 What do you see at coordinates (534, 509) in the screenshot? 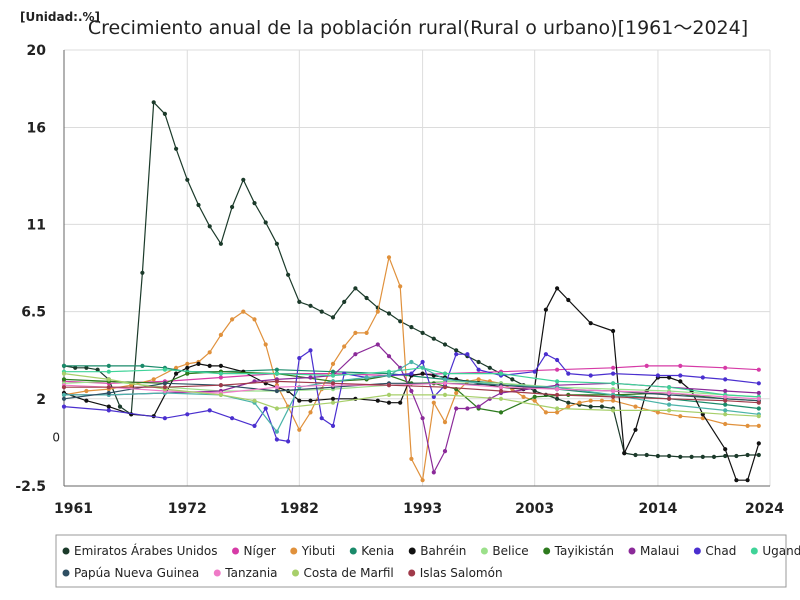
I see `x-tick-label: 2003` at bounding box center [534, 509].